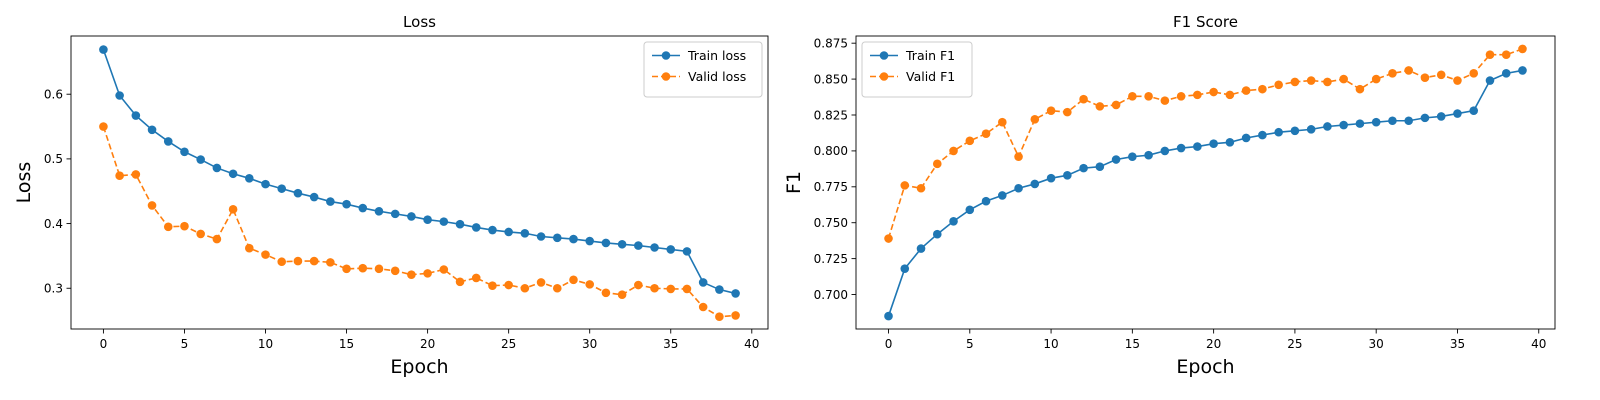 The width and height of the screenshot is (1600, 400). I want to click on x-tick-label: 5, so click(185, 344).